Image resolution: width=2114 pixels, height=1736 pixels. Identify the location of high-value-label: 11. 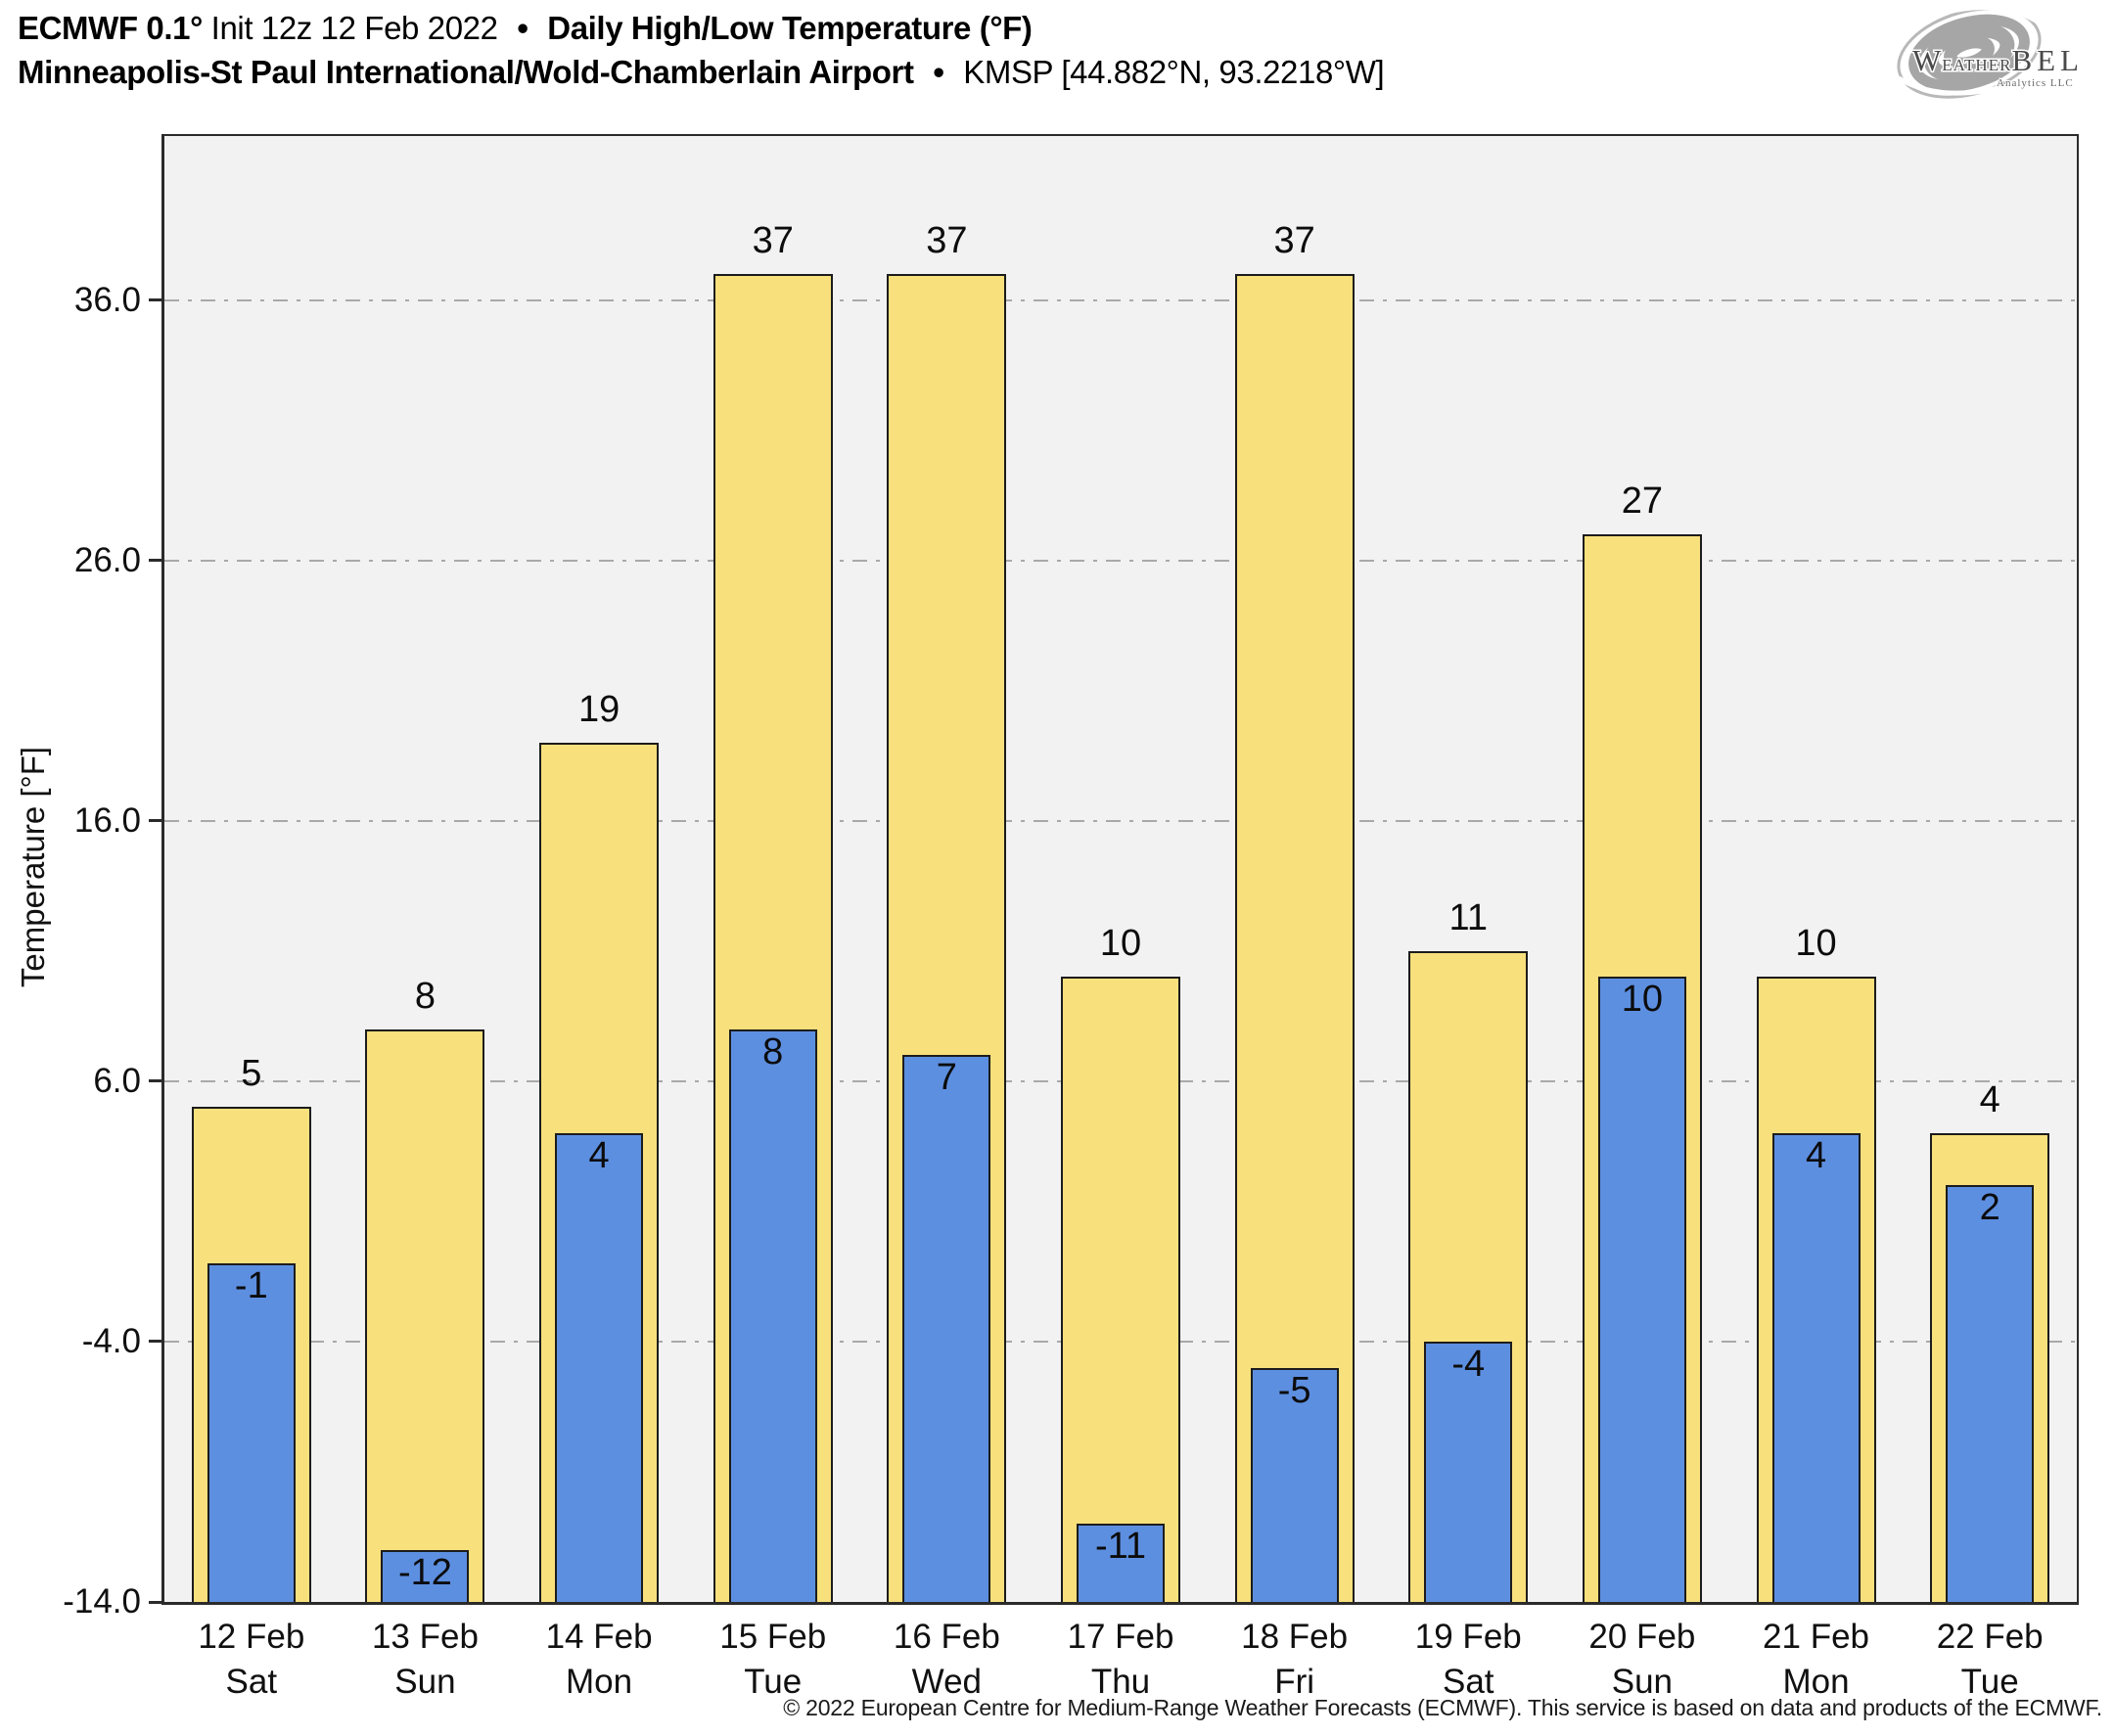
(1468, 917).